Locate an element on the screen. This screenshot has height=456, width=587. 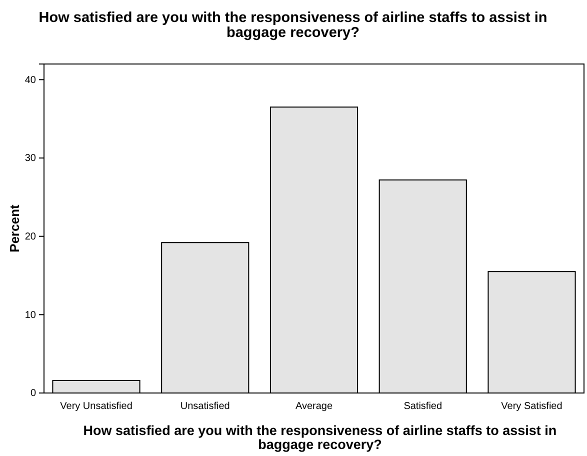
chart-title: How satisfied are you with the responsiveness of airline staffs to assist in baggage recovery? is located at coordinates (293, 25).